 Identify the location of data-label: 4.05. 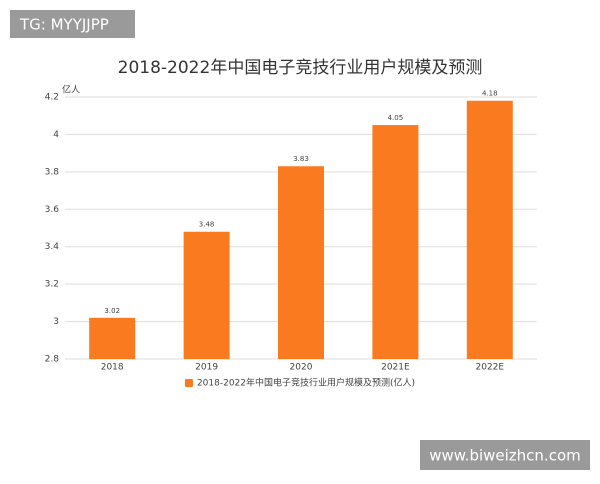
(396, 118).